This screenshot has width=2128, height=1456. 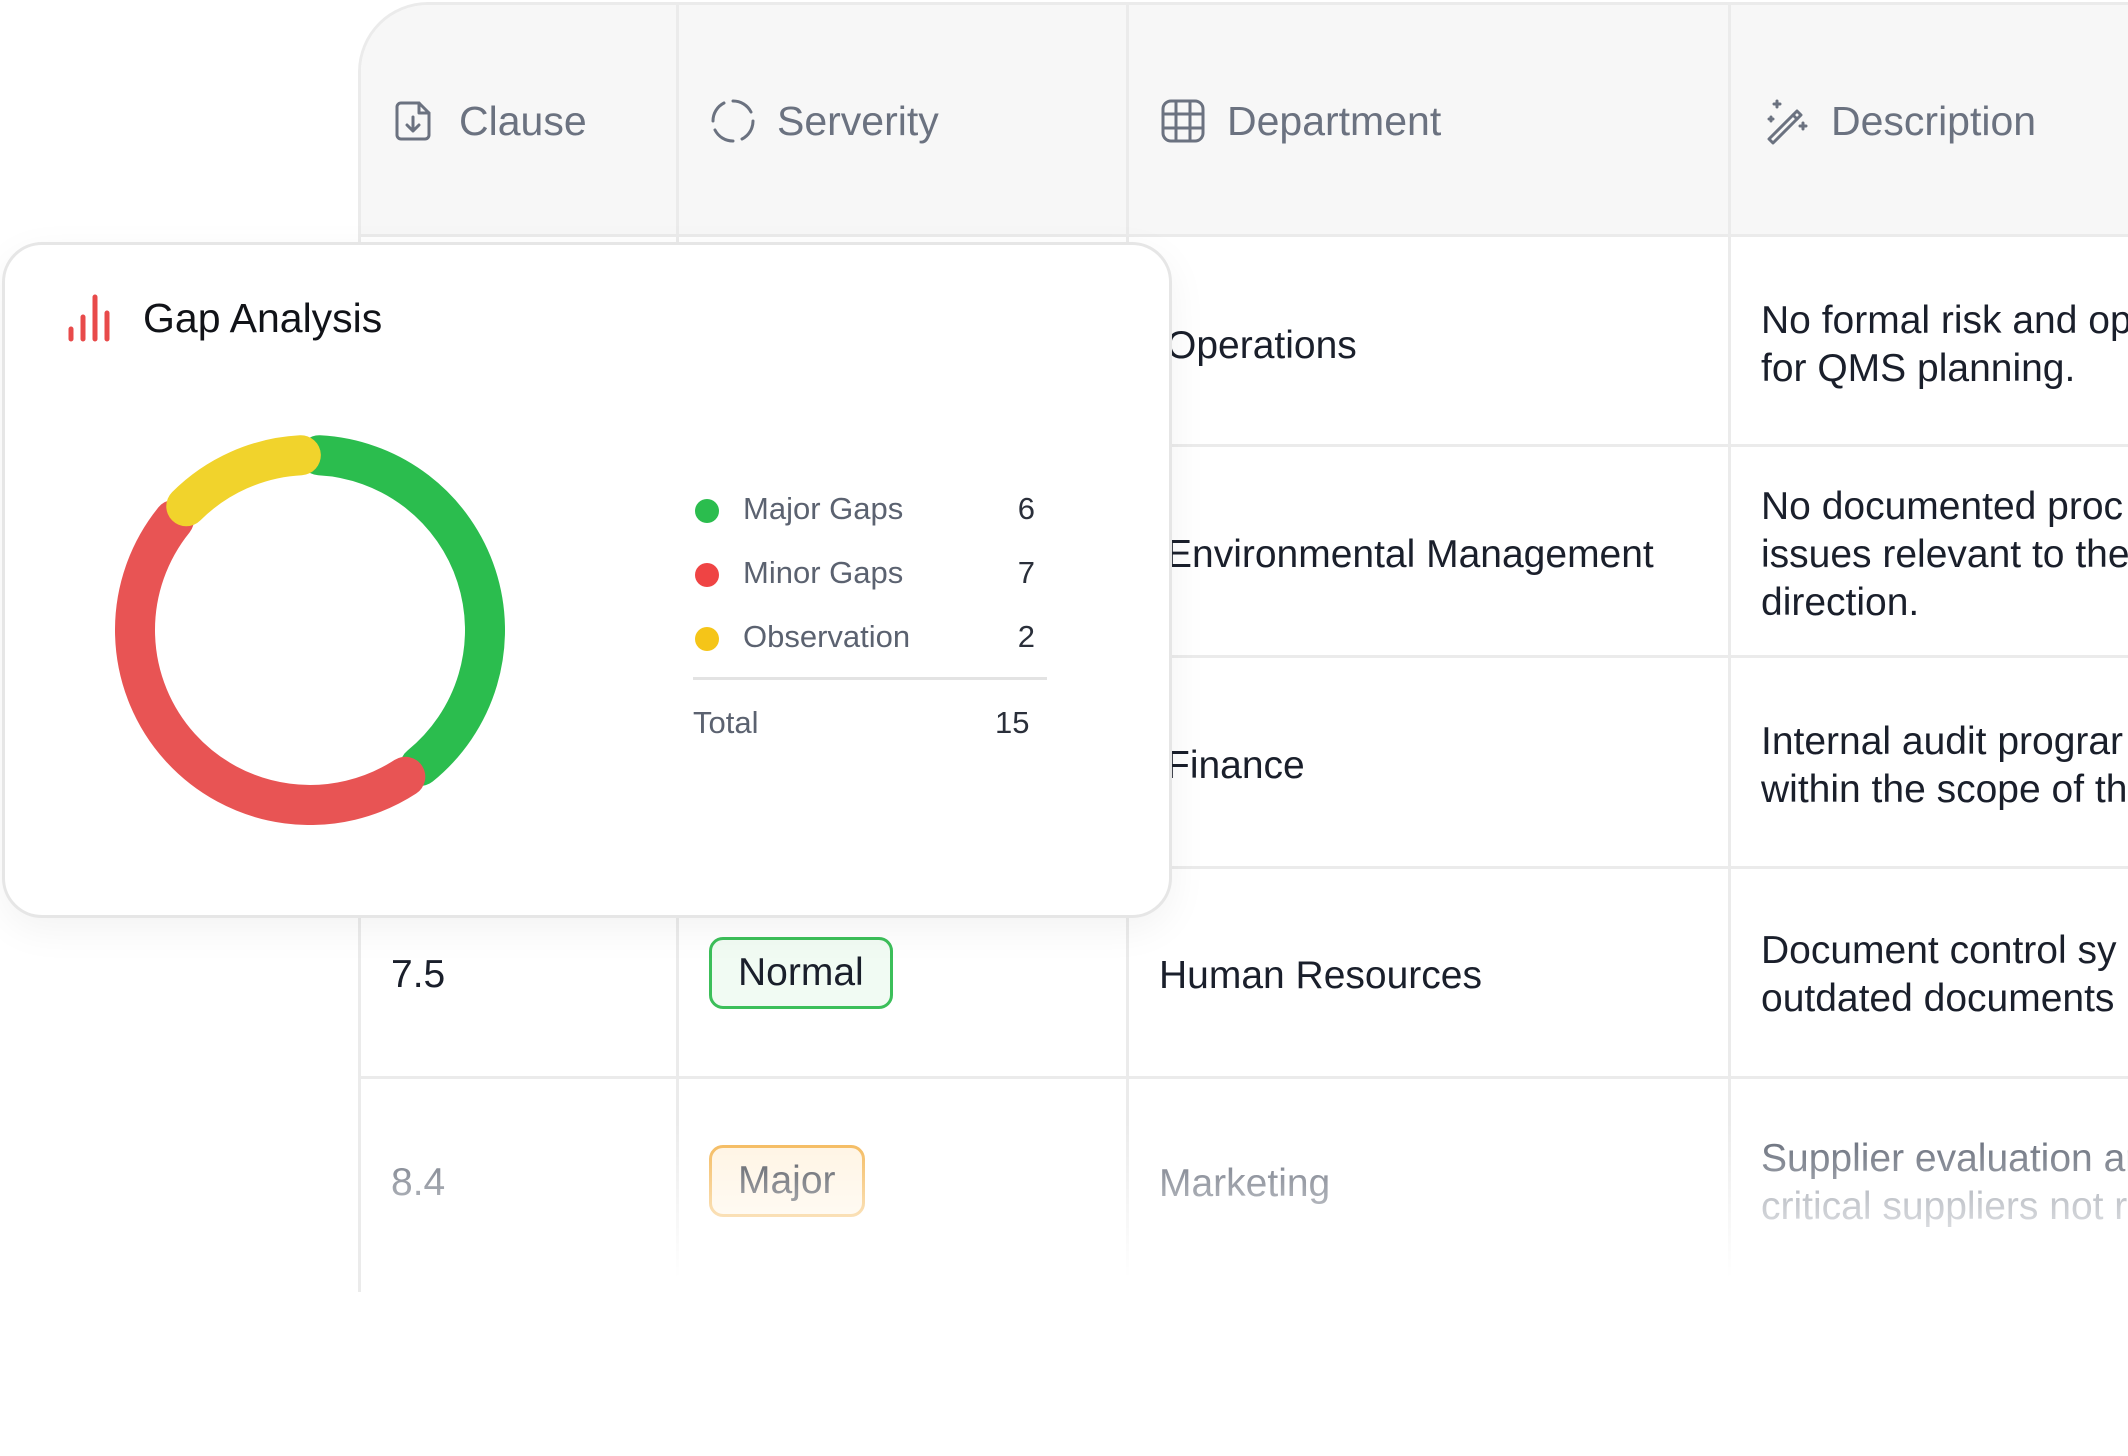 I want to click on column-header-clause: Clause, so click(x=489, y=121).